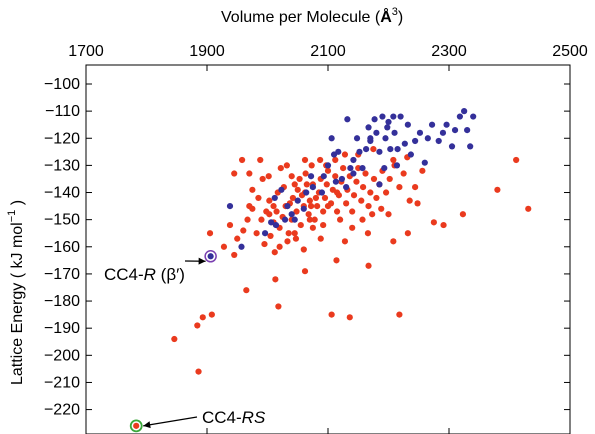 The height and width of the screenshot is (434, 595). What do you see at coordinates (12, 216) in the screenshot?
I see `y-axis-title-exp: −1` at bounding box center [12, 216].